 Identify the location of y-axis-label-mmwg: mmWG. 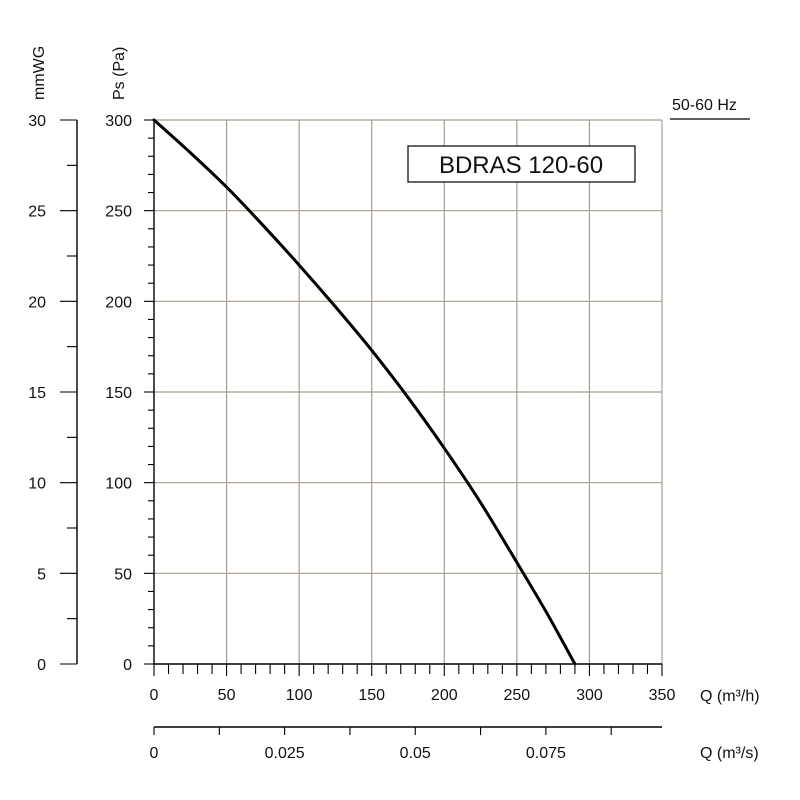
(39, 73).